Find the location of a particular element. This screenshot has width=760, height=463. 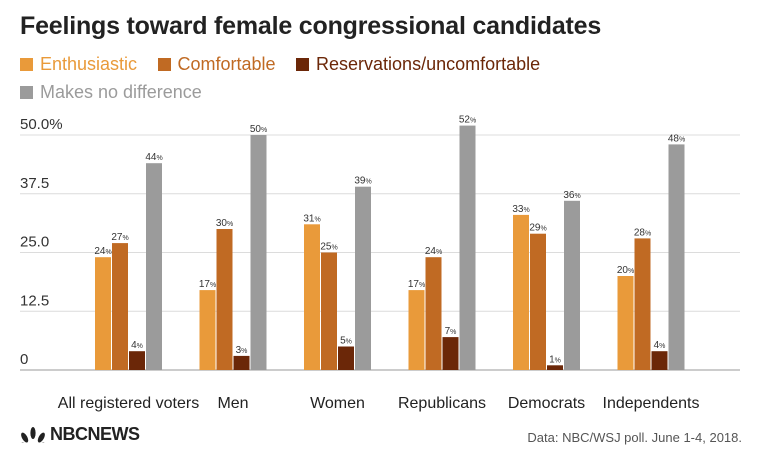

legend-label-no-difference: Makes no difference is located at coordinates (121, 91).